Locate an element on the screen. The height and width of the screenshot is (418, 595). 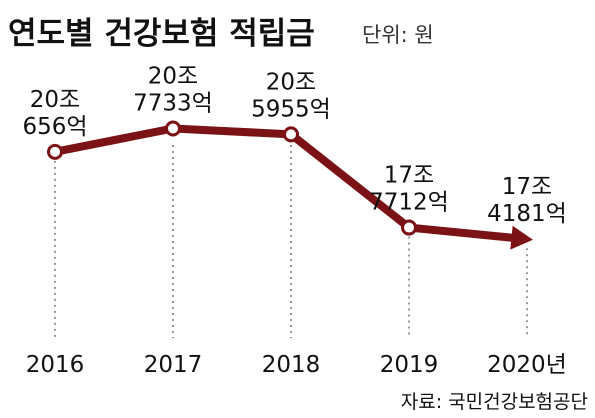
data-point-2016 is located at coordinates (55, 151).